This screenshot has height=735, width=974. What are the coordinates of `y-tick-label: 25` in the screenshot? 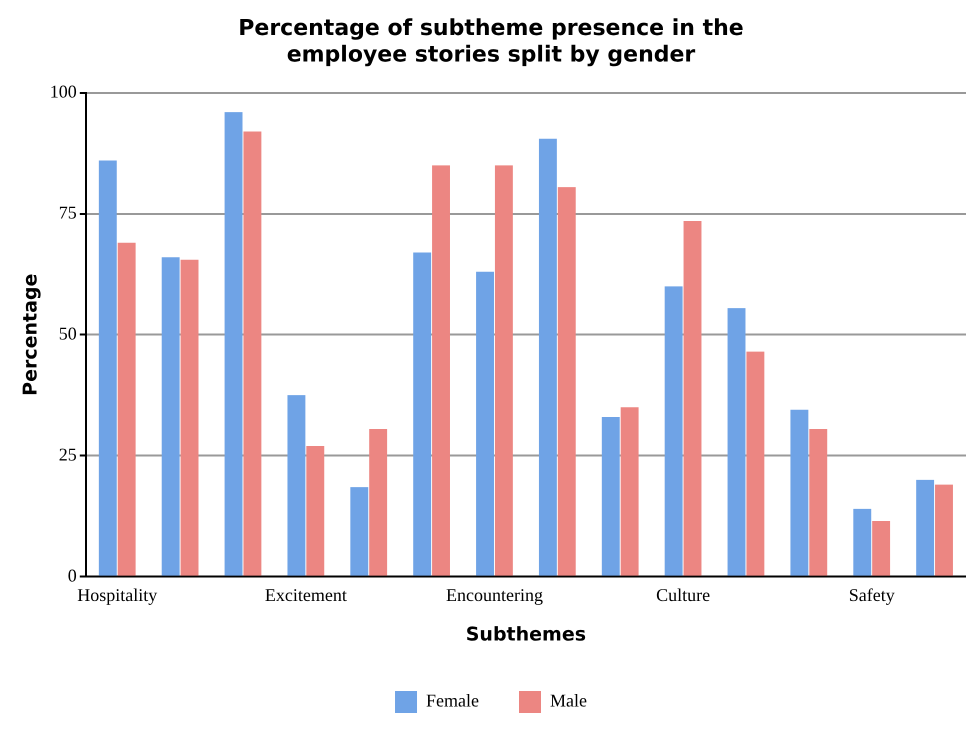 It's located at (67, 454).